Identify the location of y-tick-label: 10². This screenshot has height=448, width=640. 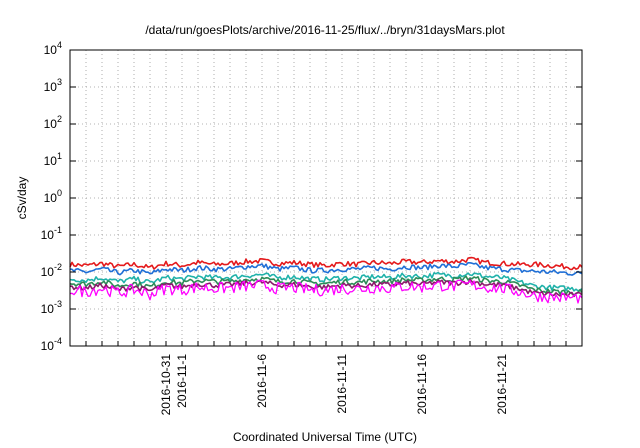
(53, 122).